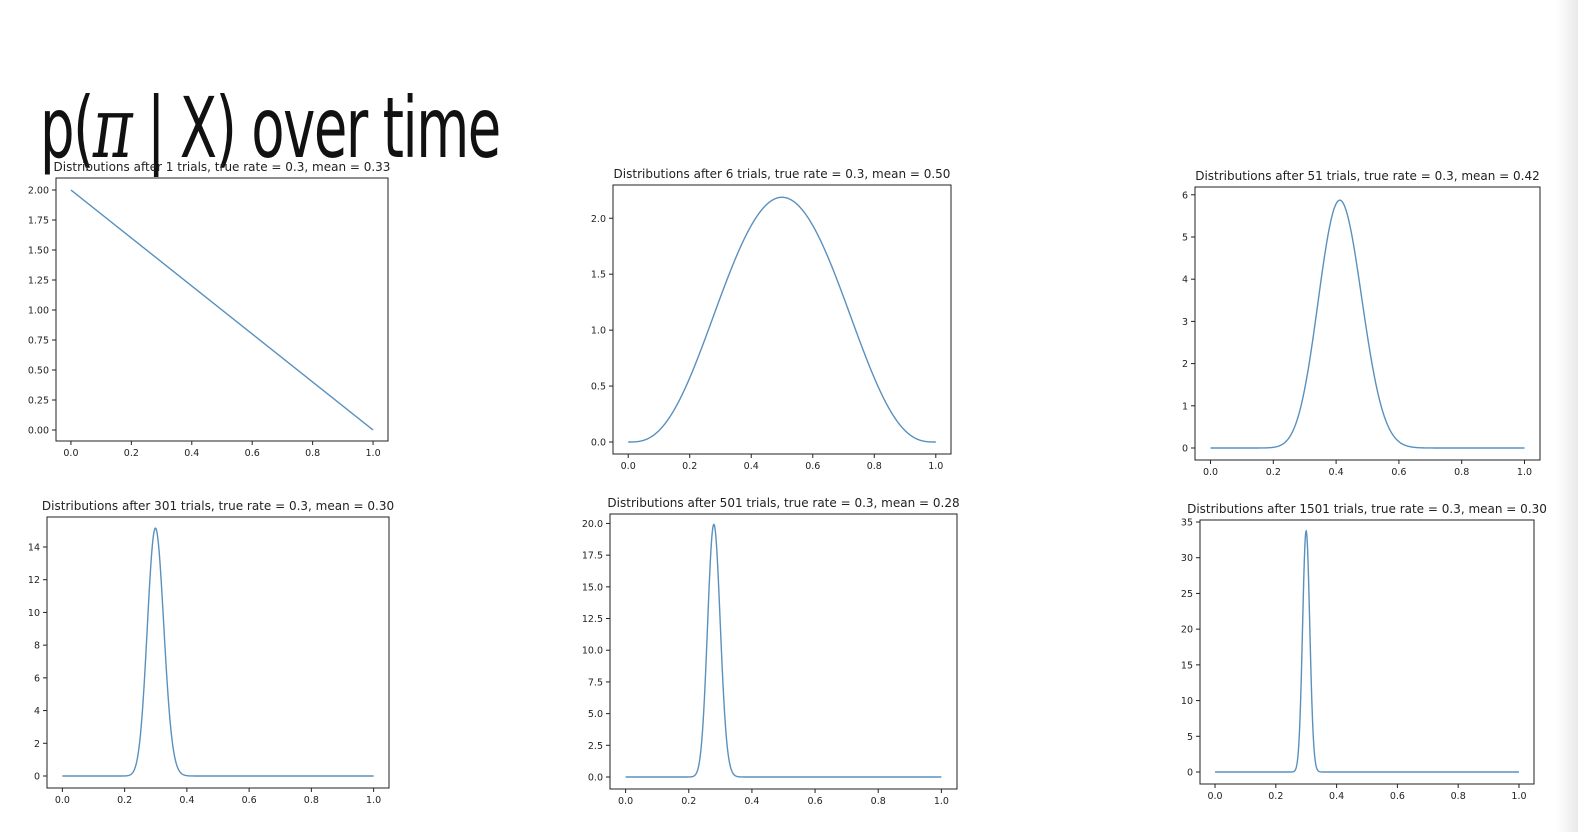 Image resolution: width=1578 pixels, height=832 pixels. Describe the element at coordinates (112, 128) in the screenshot. I see `slide-title-pi-symbol: π` at that location.